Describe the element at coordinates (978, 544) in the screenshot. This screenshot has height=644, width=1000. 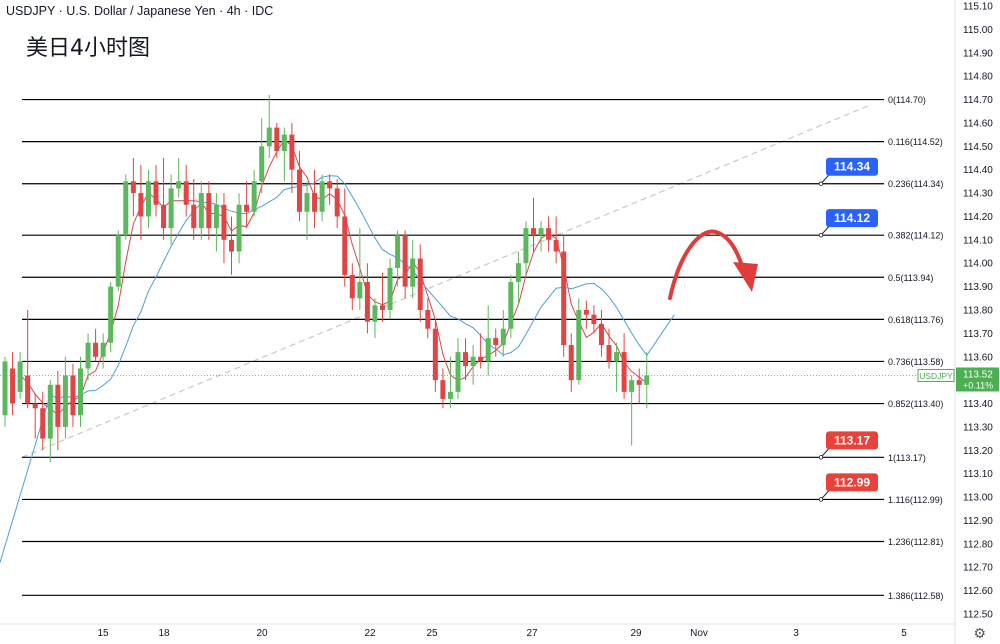
I see `y-tick-label: 112.80` at that location.